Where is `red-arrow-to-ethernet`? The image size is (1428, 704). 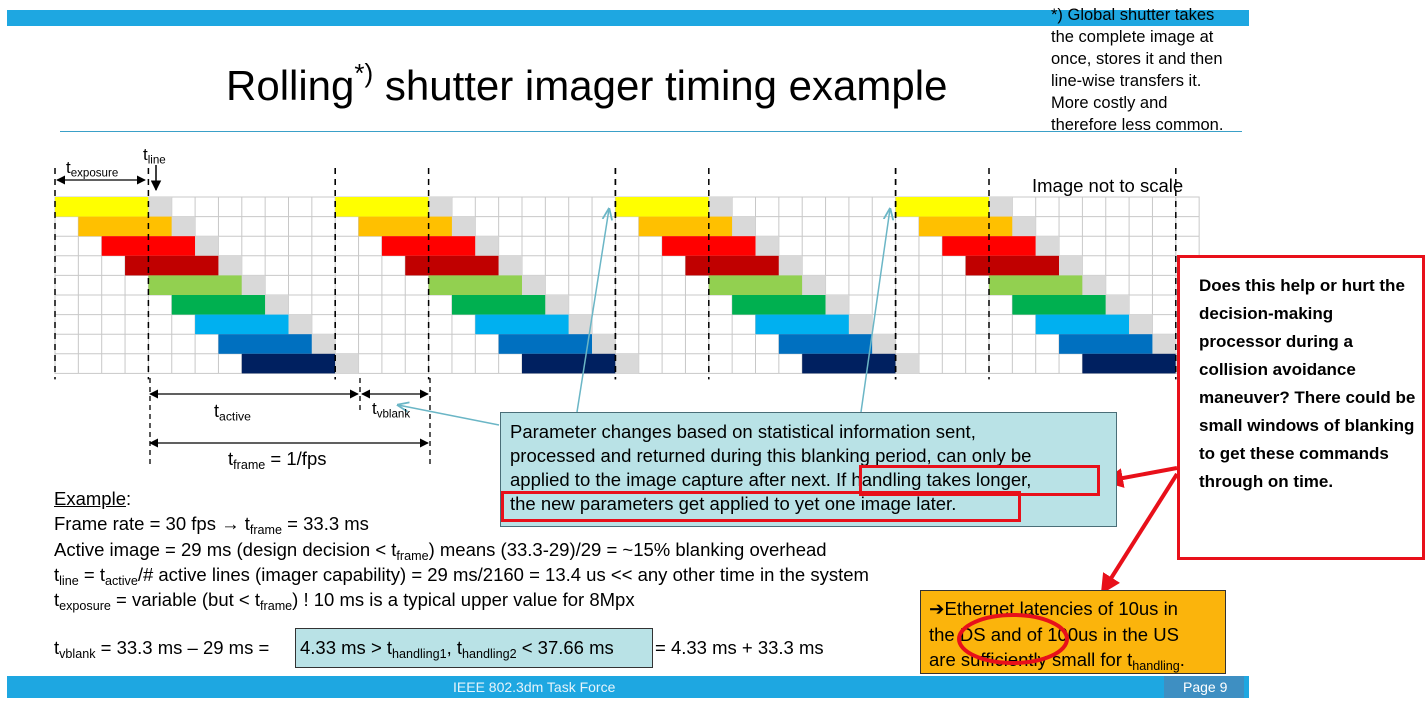
red-arrow-to-ethernet is located at coordinates (1139, 533).